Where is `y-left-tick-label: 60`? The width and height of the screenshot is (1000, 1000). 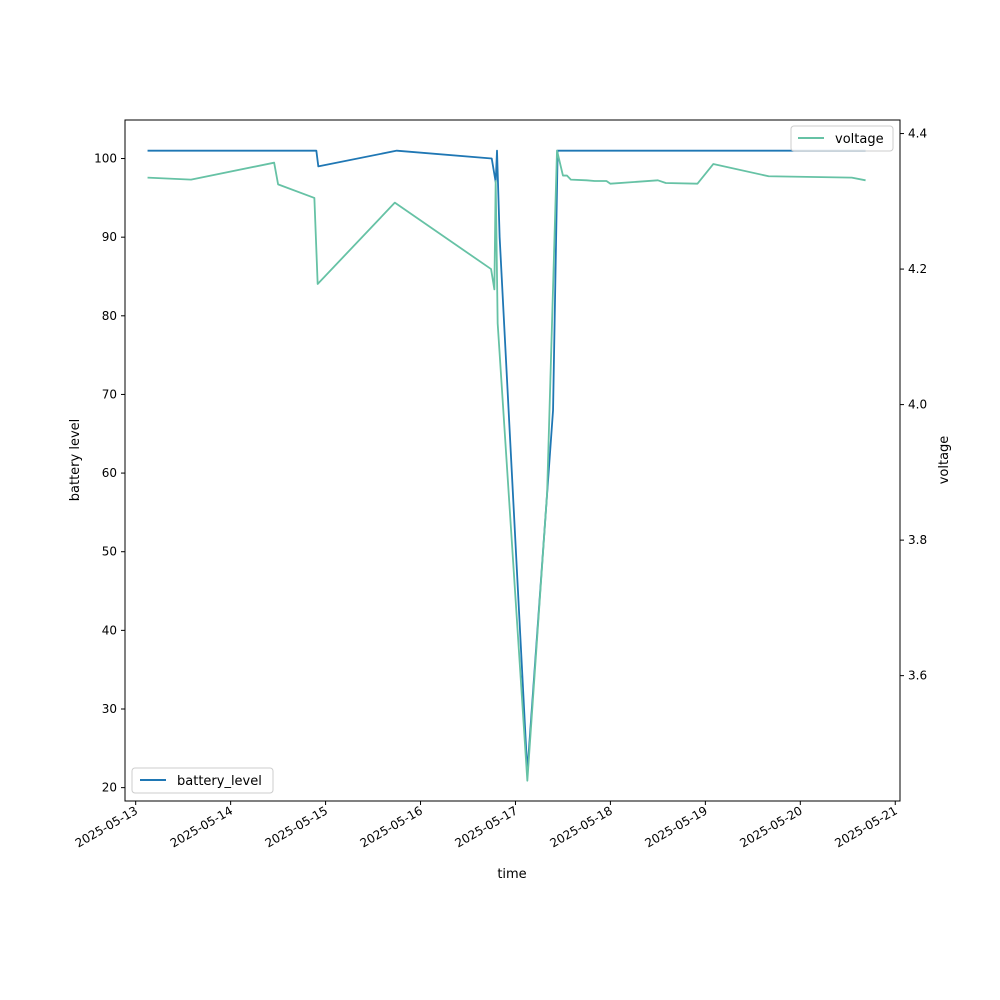
y-left-tick-label: 60 is located at coordinates (109, 473).